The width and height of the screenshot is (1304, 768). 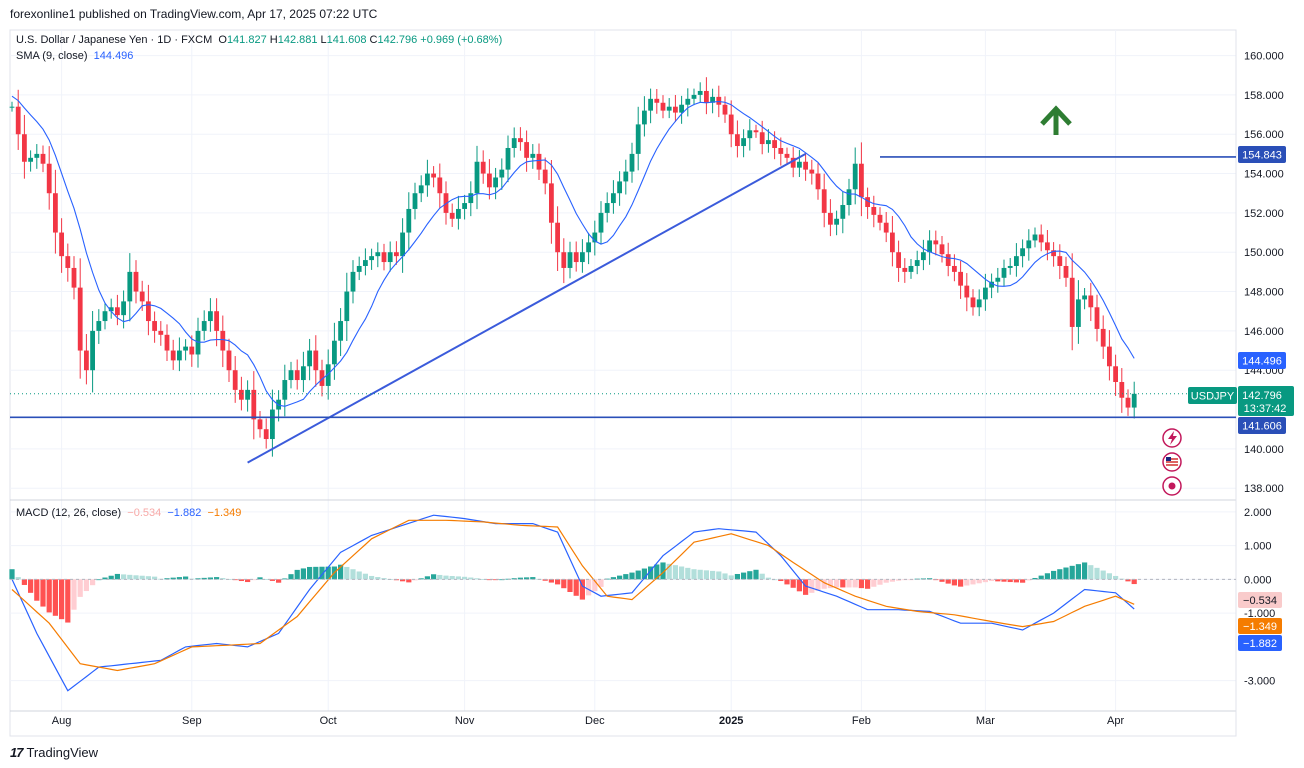 What do you see at coordinates (114, 40) in the screenshot?
I see `symbol-label: U.S. Dollar / Japanese Yen · 1D · FXCM` at bounding box center [114, 40].